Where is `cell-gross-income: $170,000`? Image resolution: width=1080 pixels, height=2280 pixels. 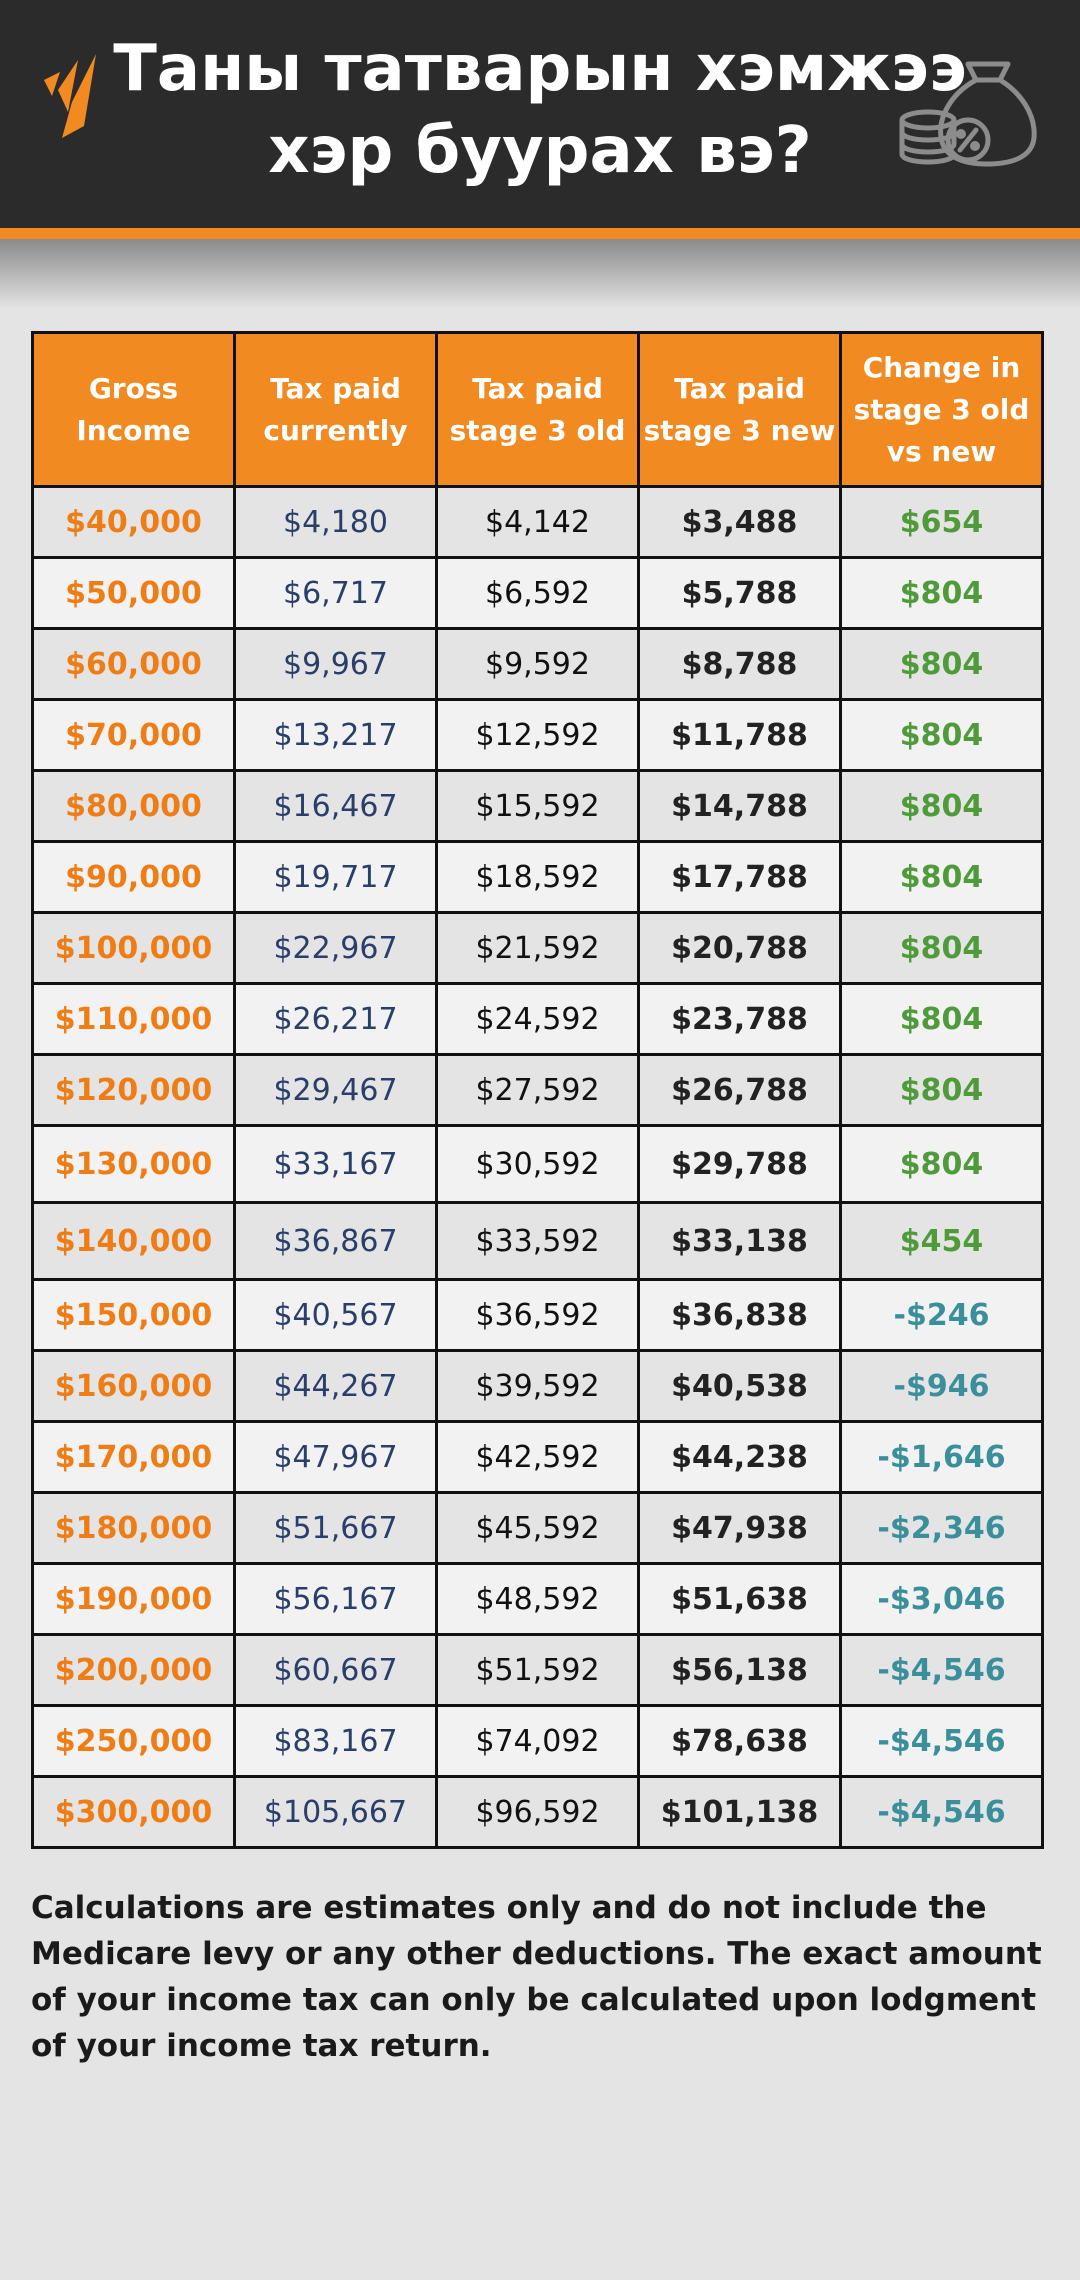 cell-gross-income: $170,000 is located at coordinates (133, 1457).